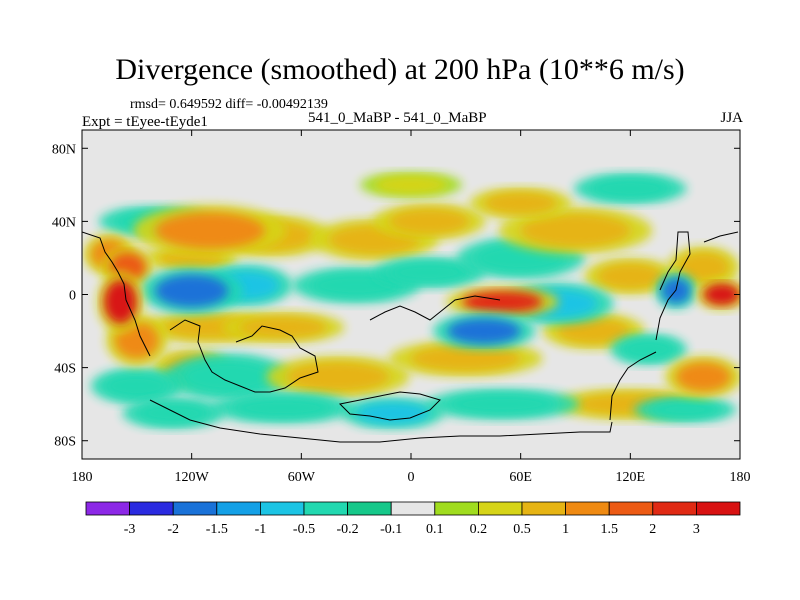 This screenshot has width=800, height=600. What do you see at coordinates (192, 477) in the screenshot?
I see `x-tick-label: 120W` at bounding box center [192, 477].